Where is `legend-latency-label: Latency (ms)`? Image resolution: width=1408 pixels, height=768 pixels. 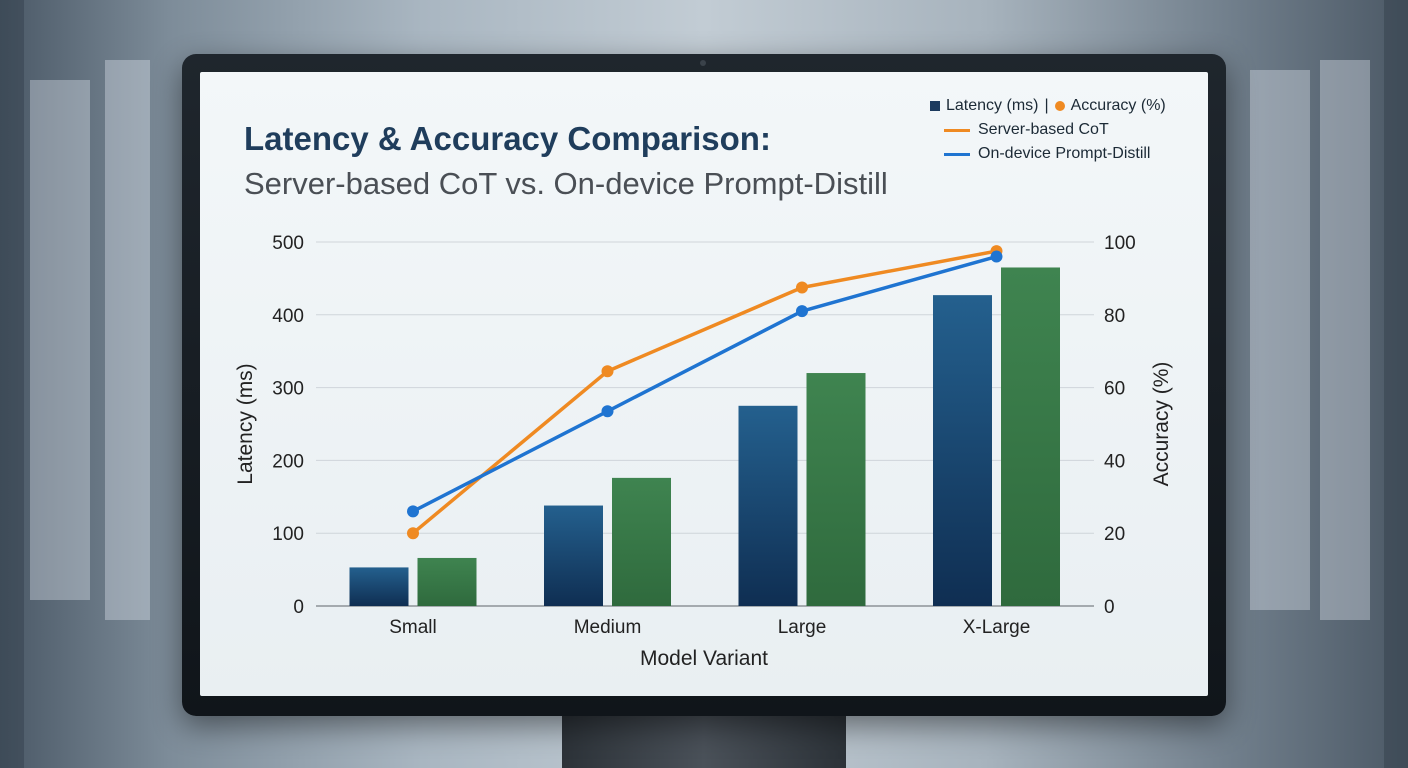 legend-latency-label: Latency (ms) is located at coordinates (992, 105).